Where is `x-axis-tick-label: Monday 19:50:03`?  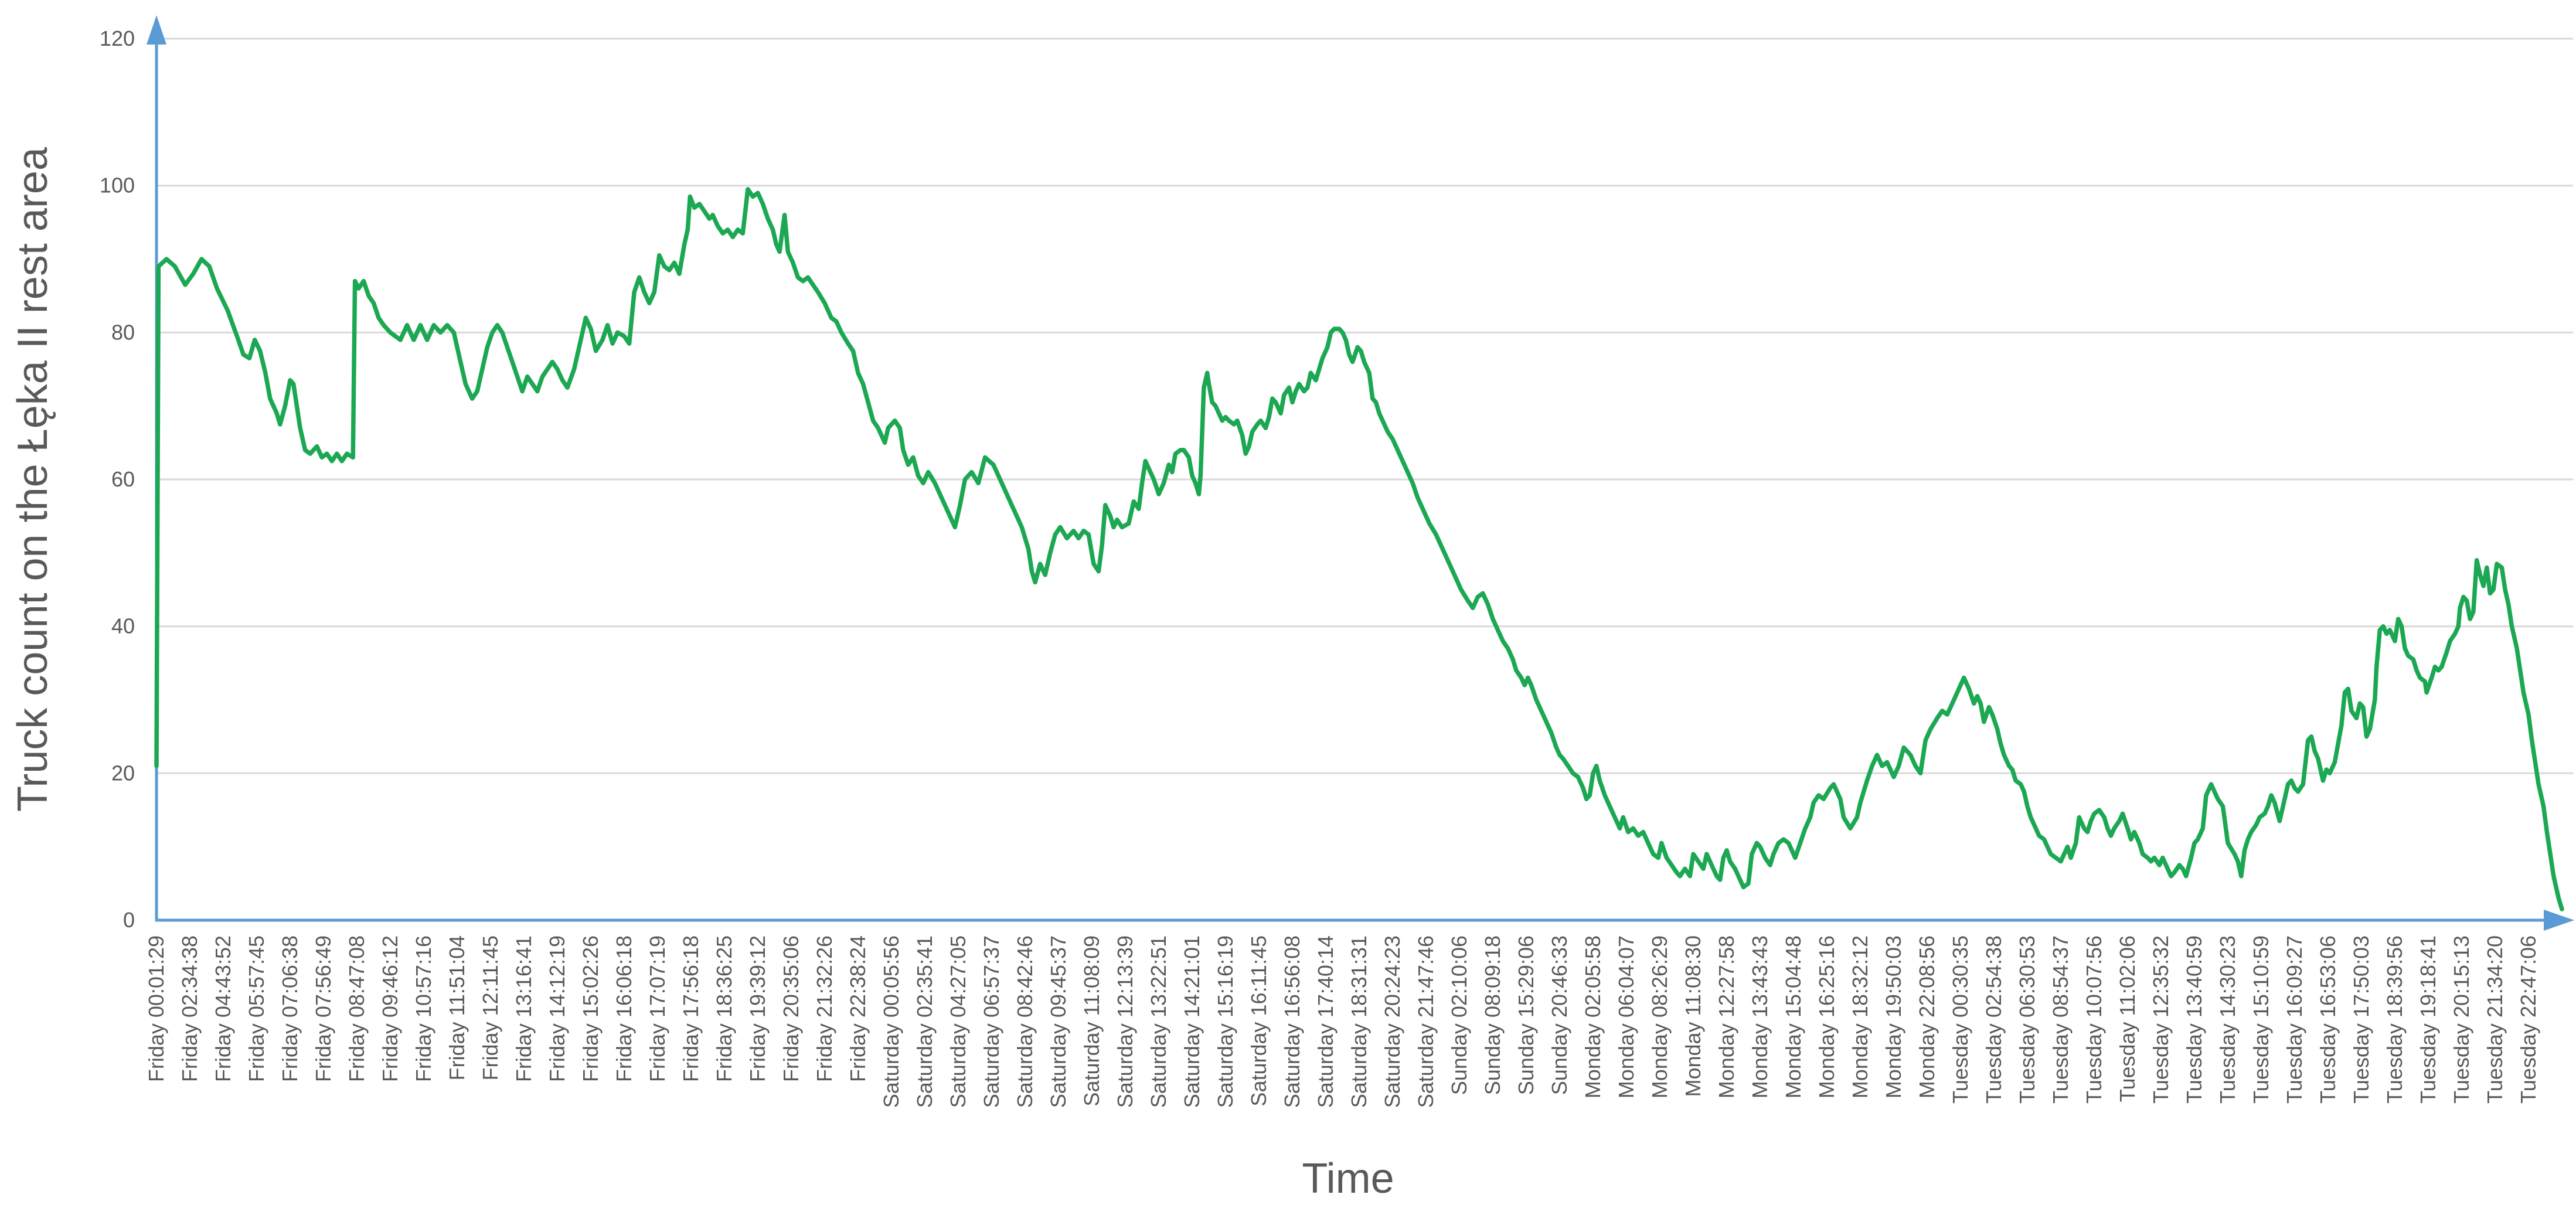
x-axis-tick-label: Monday 19:50:03 is located at coordinates (1893, 1016).